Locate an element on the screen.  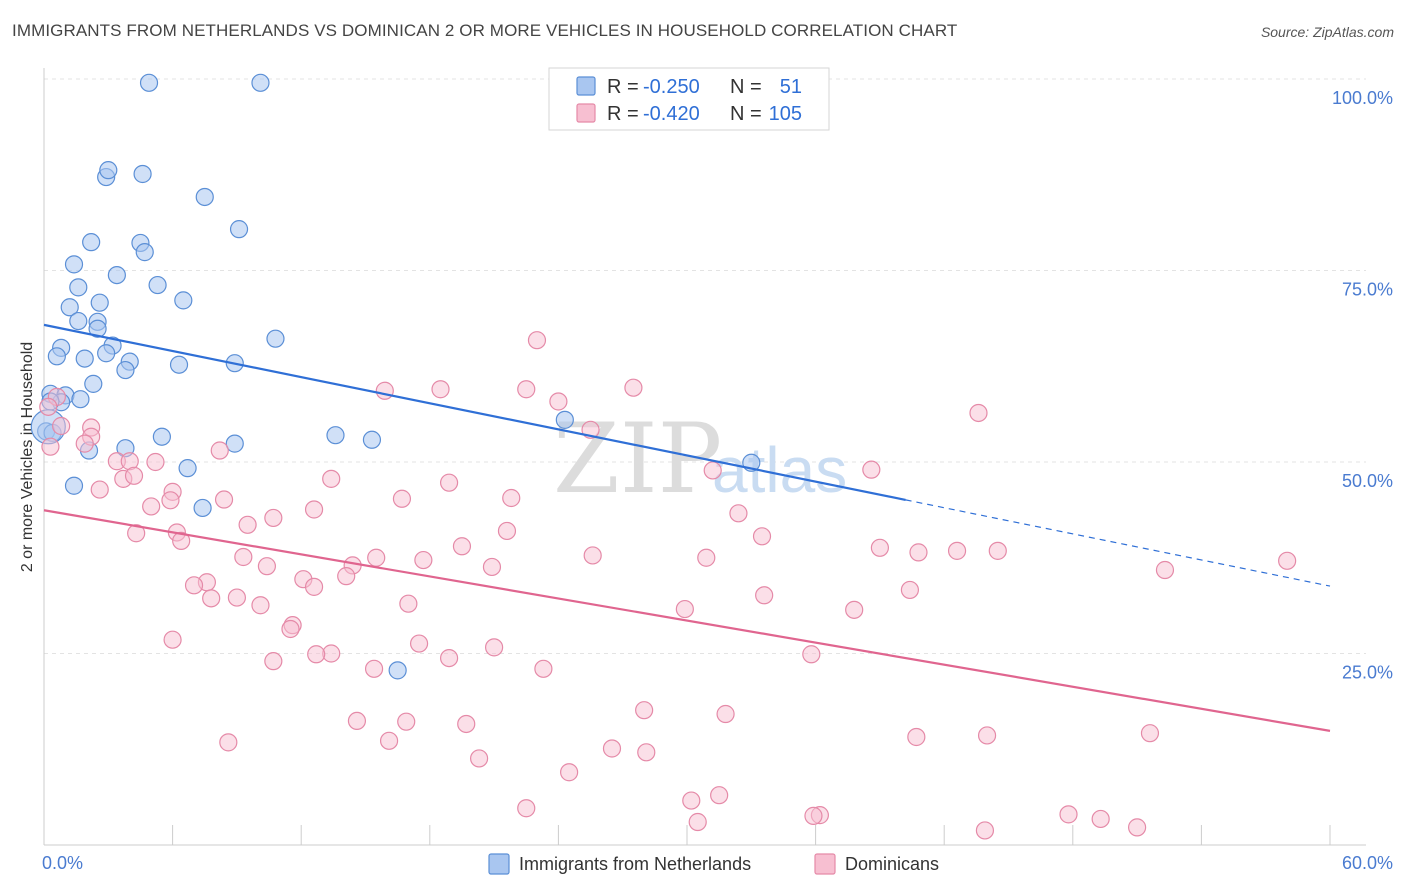
top-legend: R = -0.250 N = 51 R = -0.420 N = 105 is located at coordinates (689, 99).